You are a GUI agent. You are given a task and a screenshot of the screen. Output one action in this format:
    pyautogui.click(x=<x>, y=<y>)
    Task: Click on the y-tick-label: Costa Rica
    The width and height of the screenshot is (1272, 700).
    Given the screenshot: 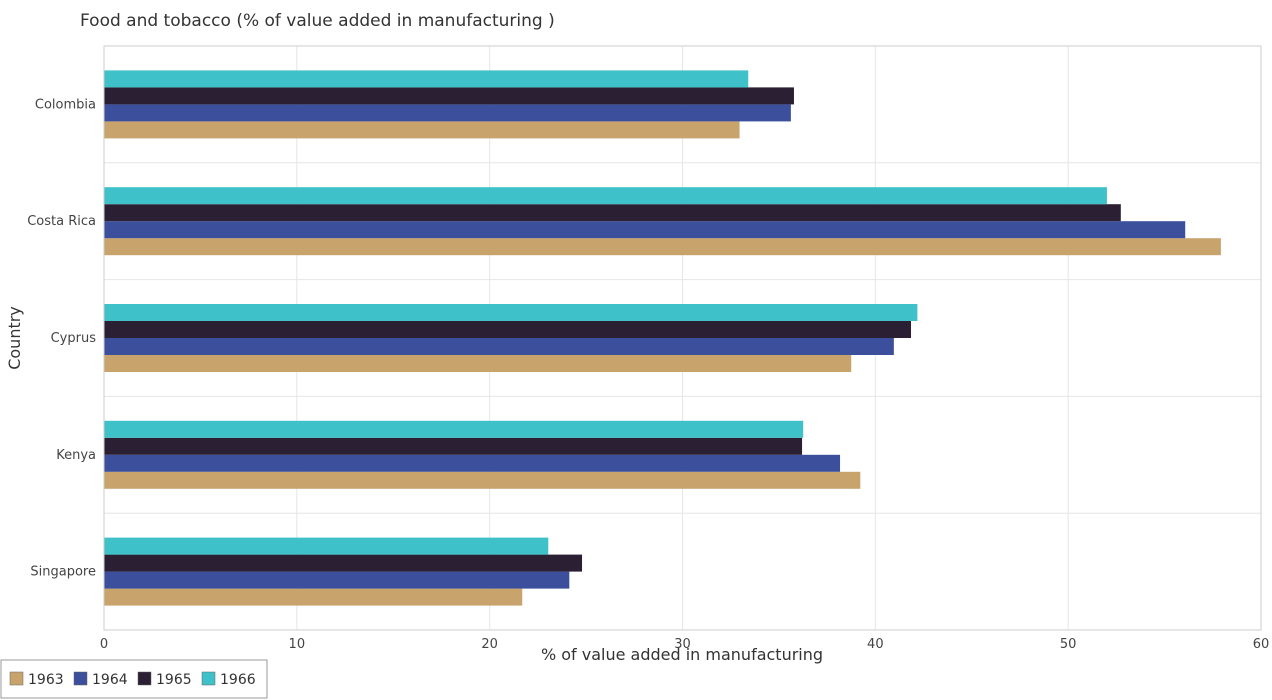 What is the action you would take?
    pyautogui.click(x=61, y=221)
    